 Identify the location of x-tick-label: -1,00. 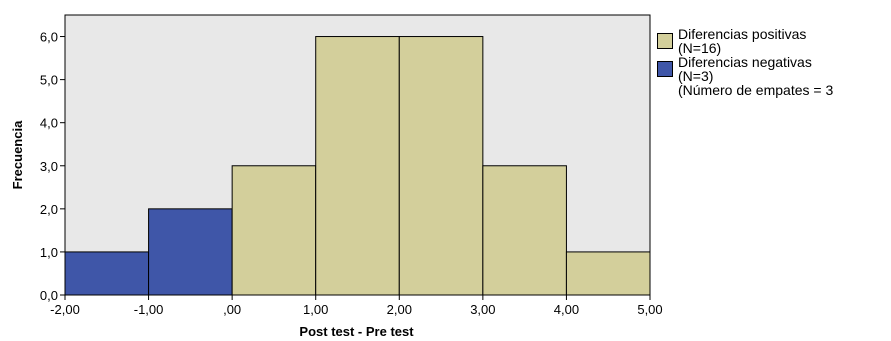
(149, 309).